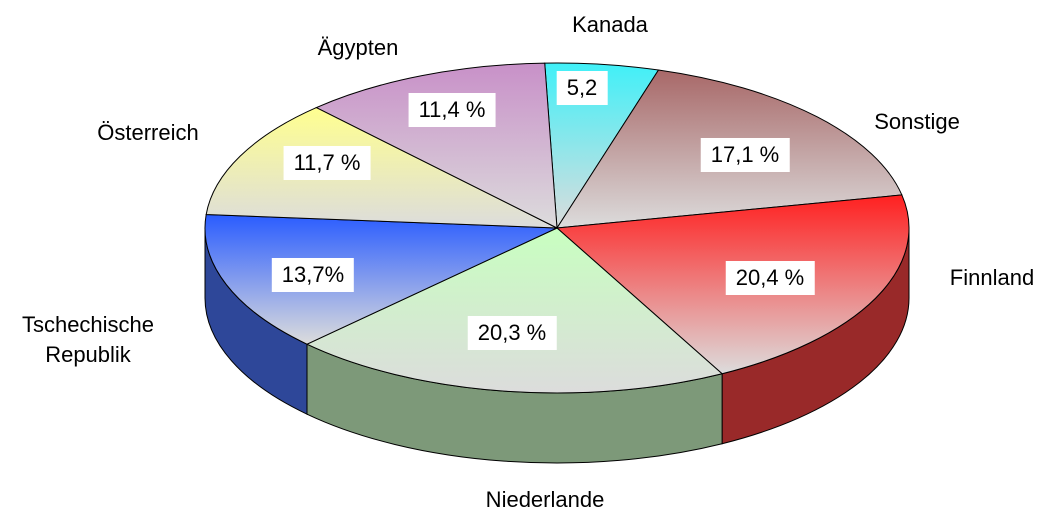  Describe the element at coordinates (148, 132) in the screenshot. I see `category-label: Österreich` at that location.